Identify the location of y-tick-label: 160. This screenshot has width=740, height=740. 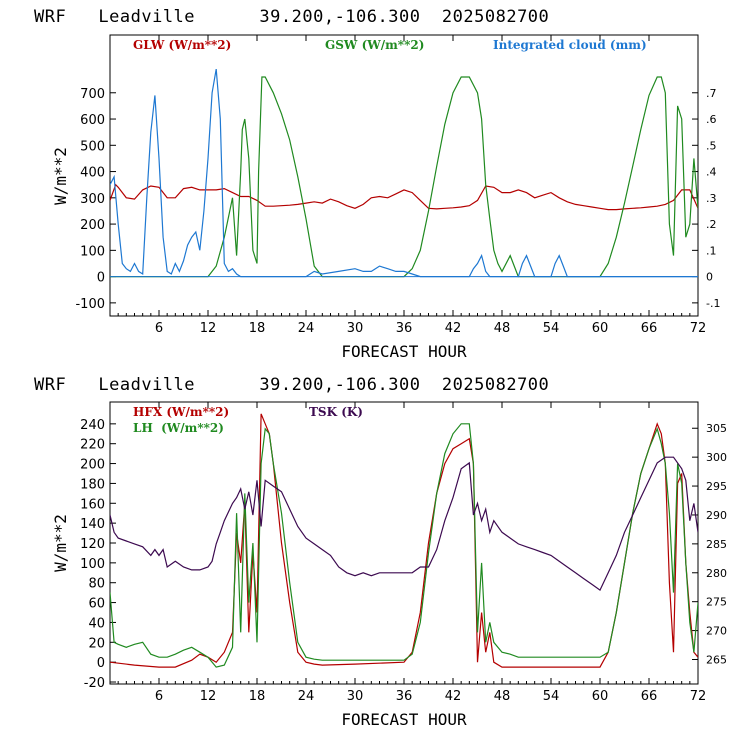
(92, 504).